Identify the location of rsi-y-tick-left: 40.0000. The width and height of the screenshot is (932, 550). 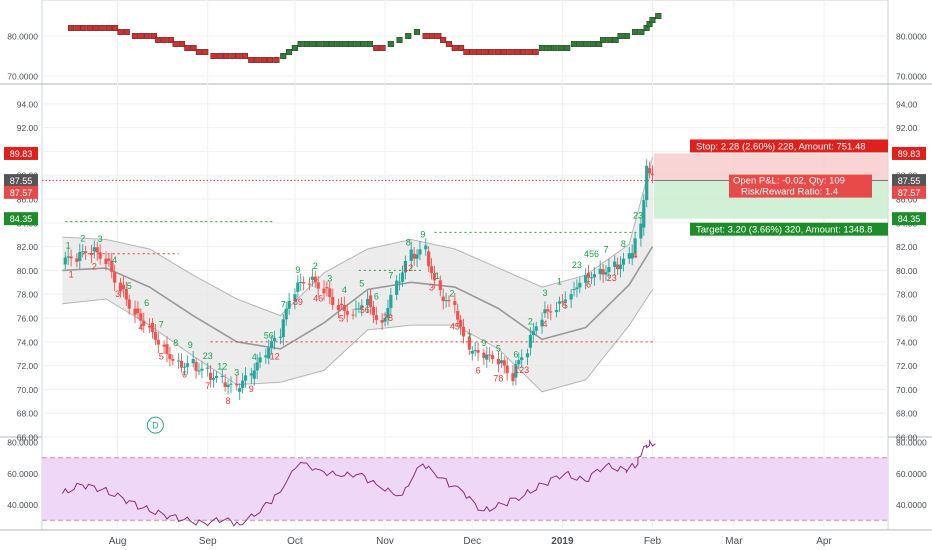
(22, 505).